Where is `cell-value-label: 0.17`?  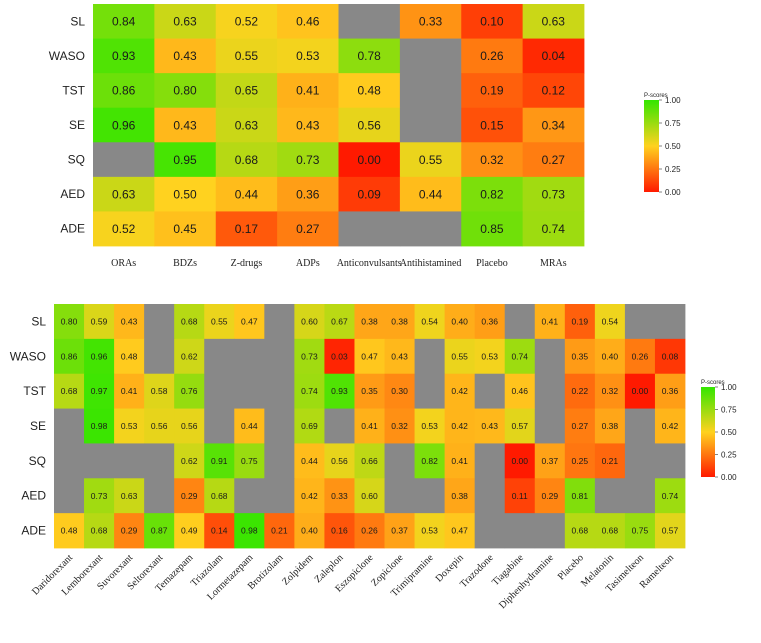
cell-value-label: 0.17 is located at coordinates (247, 229).